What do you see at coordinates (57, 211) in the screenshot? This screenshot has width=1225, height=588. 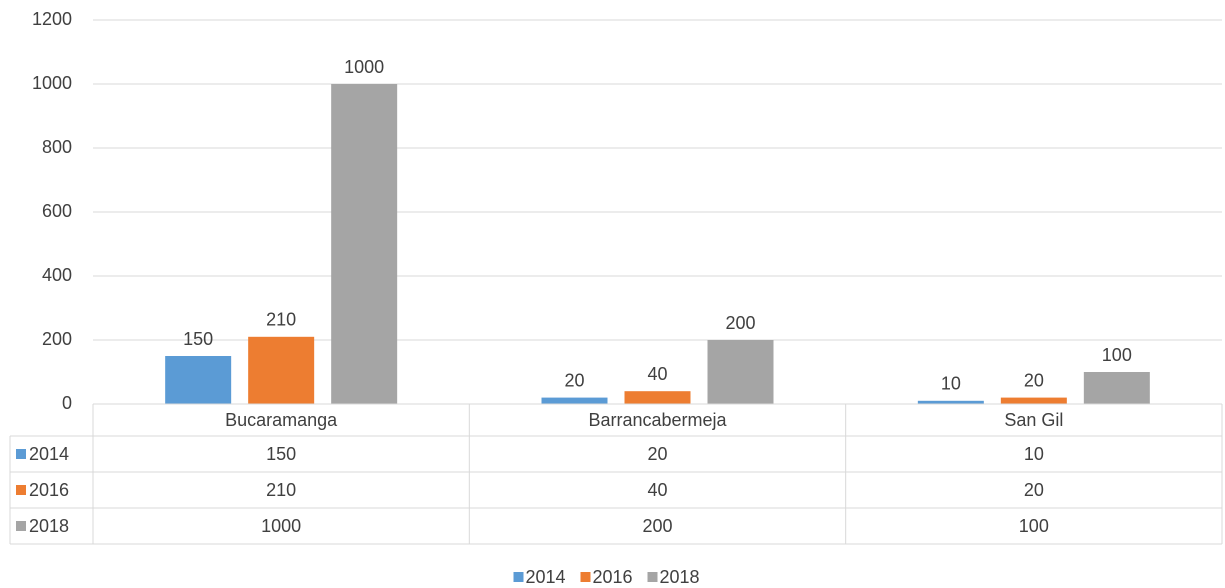 I see `y-tick-label: 600` at bounding box center [57, 211].